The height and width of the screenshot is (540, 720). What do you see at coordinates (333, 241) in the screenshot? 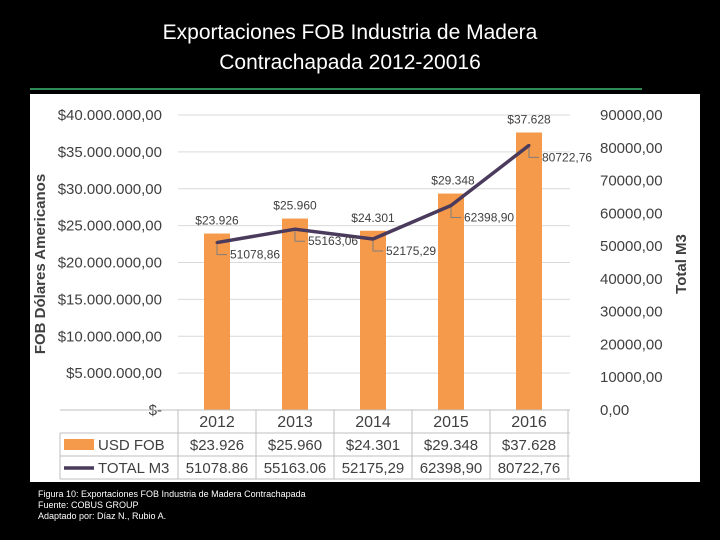
I see `line-data-label: 55163,06` at bounding box center [333, 241].